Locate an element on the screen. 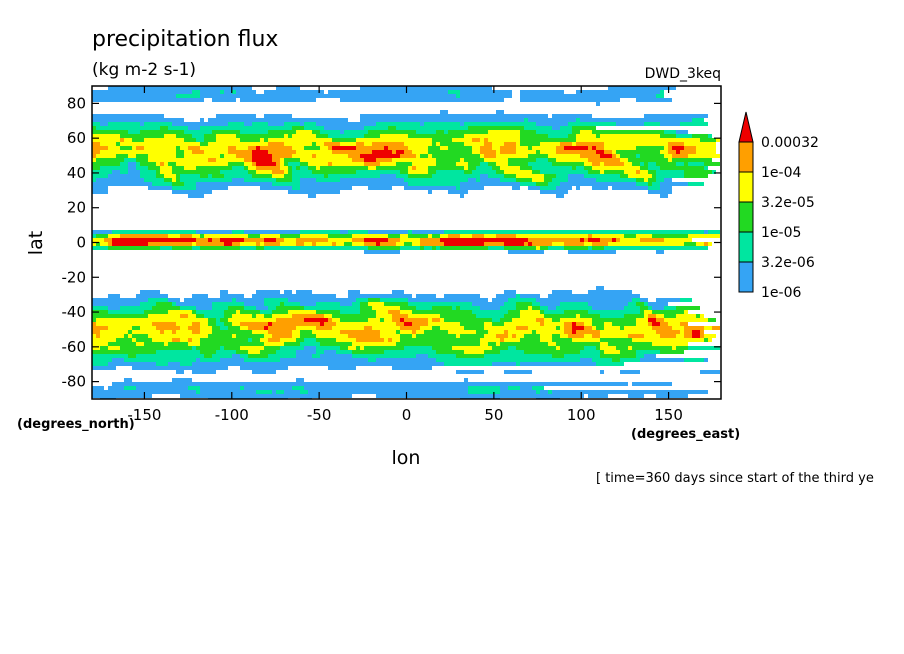  colorbar: 1e-06 3.2e-06 1e-05 3.2e-05 1e-04 0.00032 is located at coordinates (778, 206).